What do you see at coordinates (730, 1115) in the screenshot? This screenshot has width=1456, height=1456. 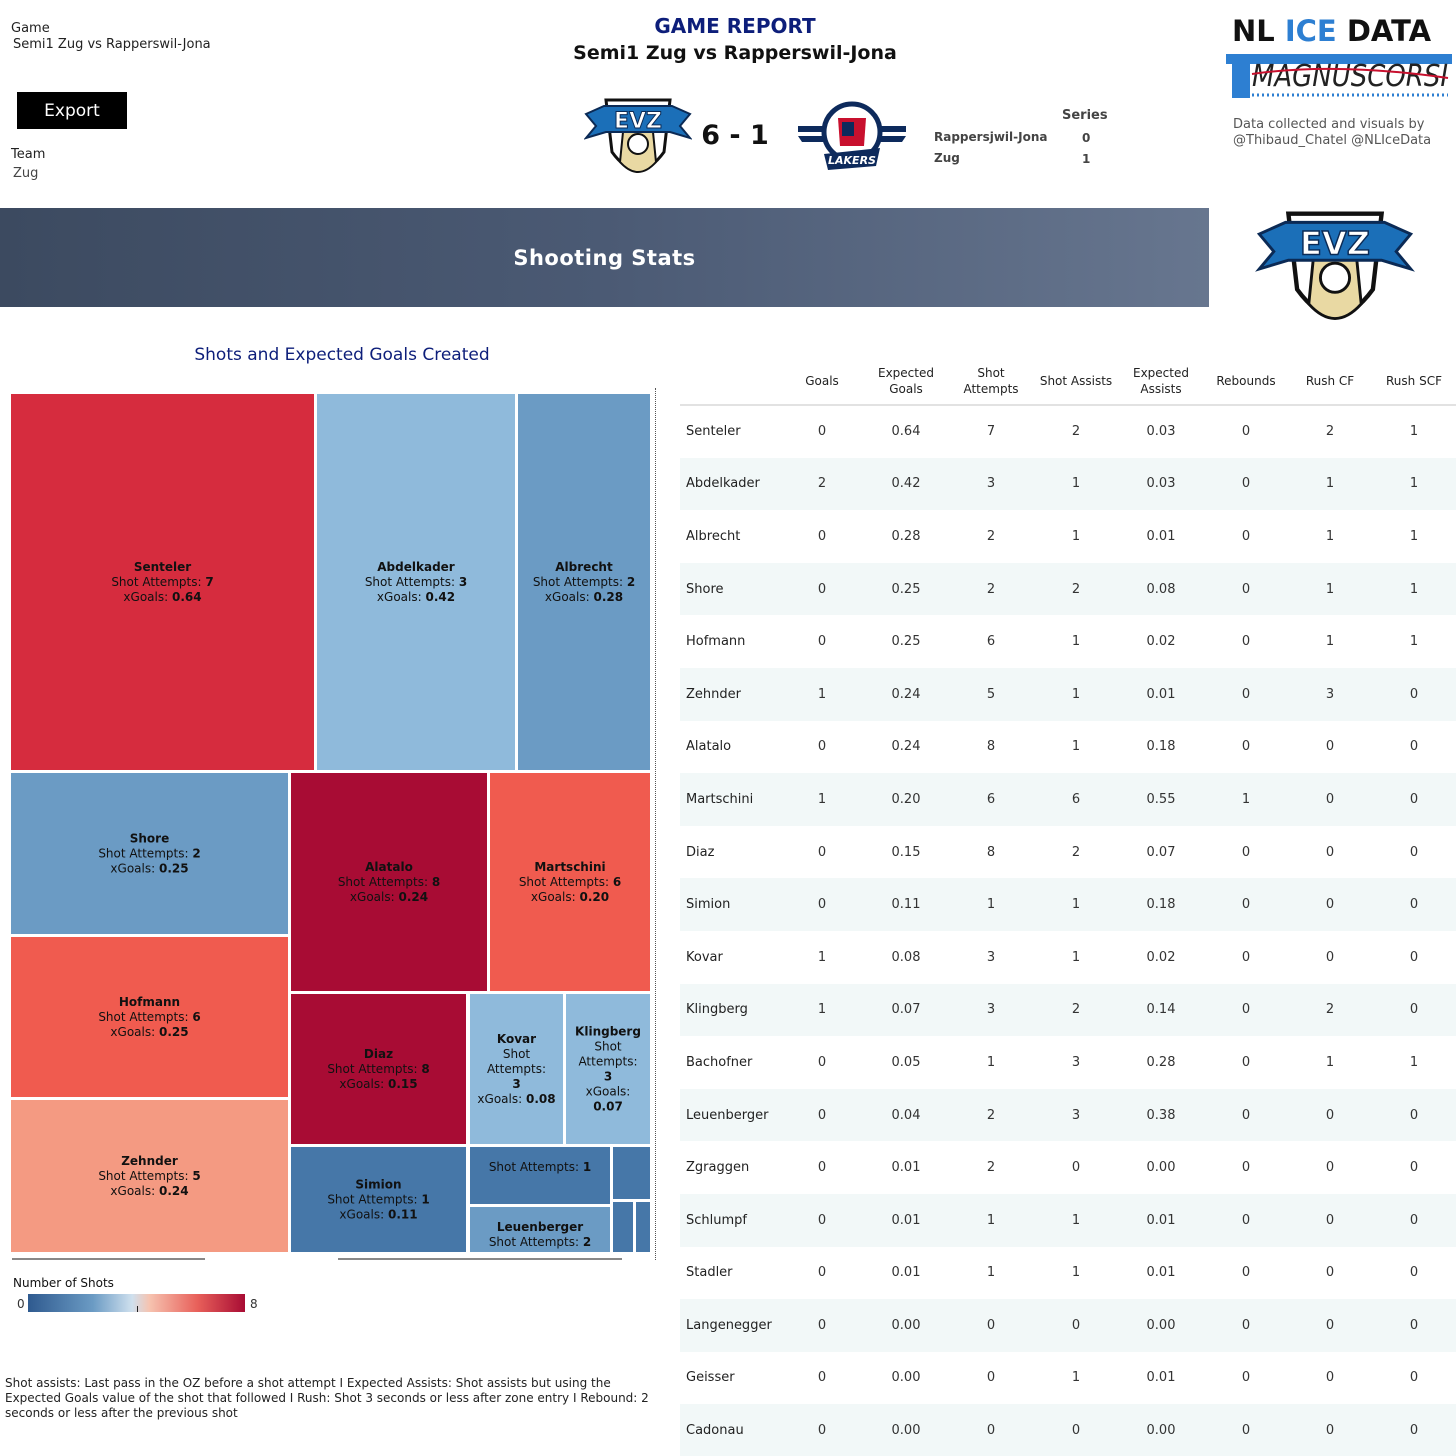 I see `player-name-cell: Leuenberger` at bounding box center [730, 1115].